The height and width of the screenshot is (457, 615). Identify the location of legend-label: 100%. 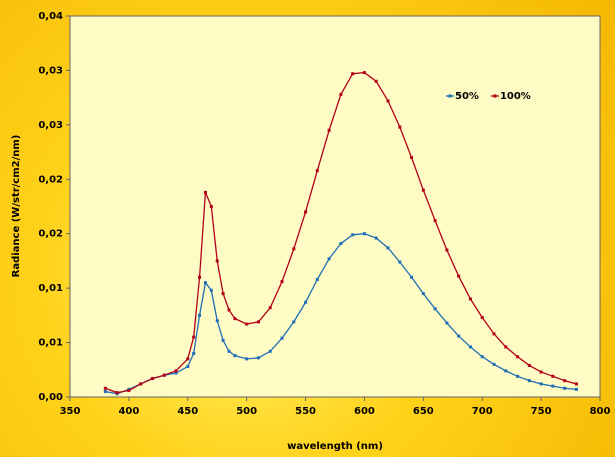
(515, 96).